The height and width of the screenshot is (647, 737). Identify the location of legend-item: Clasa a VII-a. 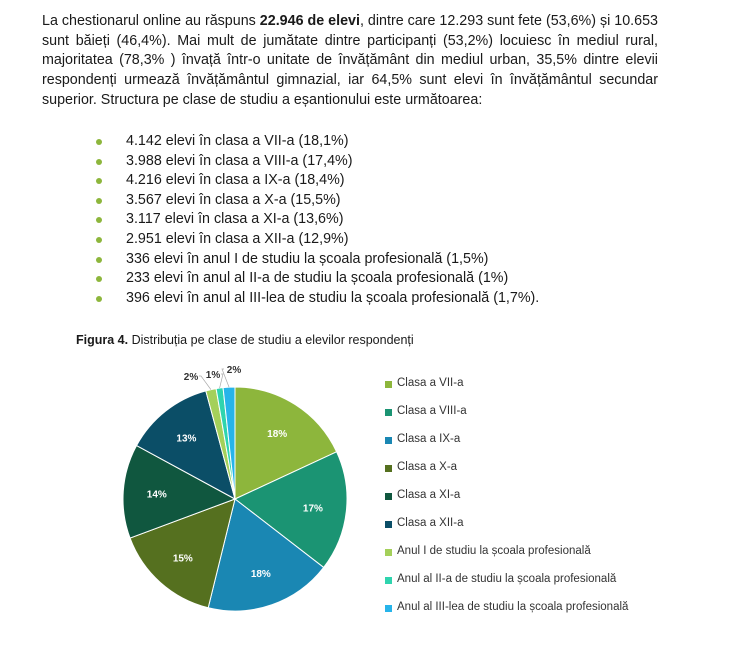
(506, 391).